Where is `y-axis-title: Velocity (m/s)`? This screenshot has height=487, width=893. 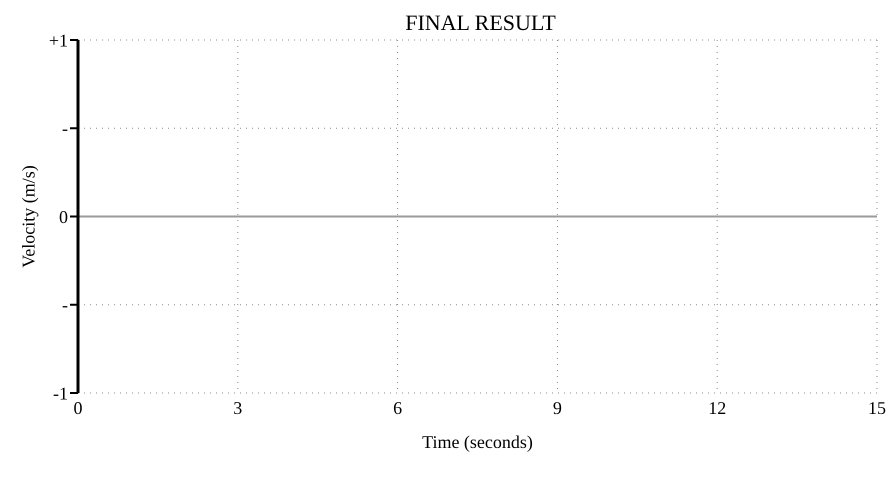 y-axis-title: Velocity (m/s) is located at coordinates (28, 216).